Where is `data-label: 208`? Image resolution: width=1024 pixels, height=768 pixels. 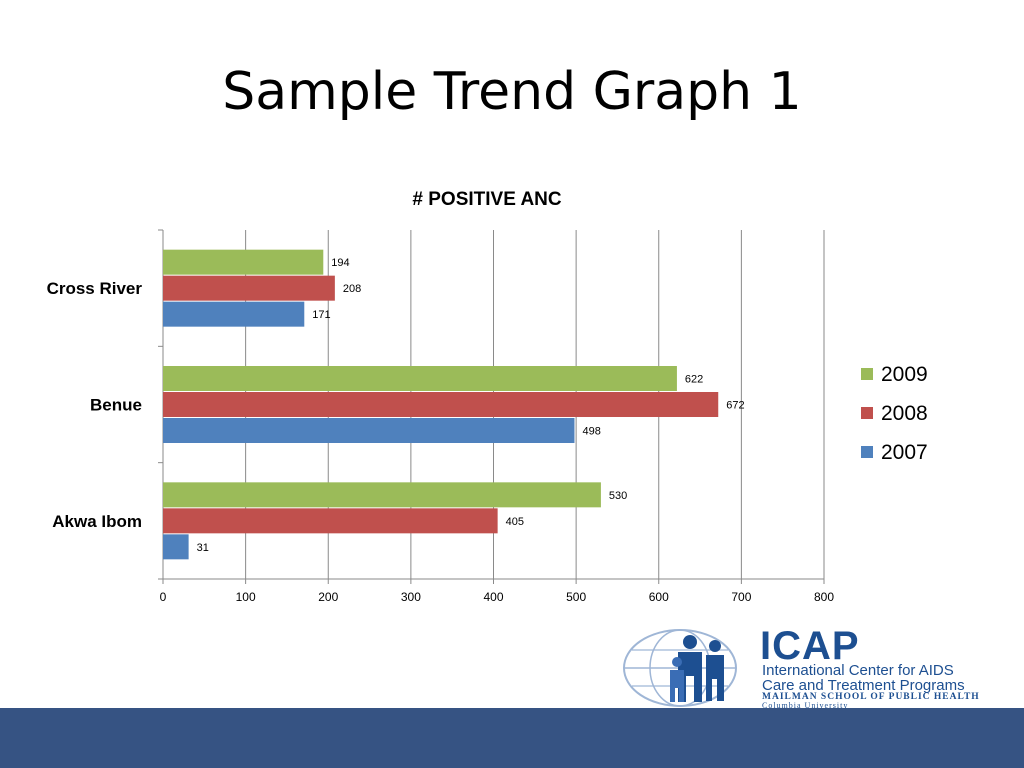
data-label: 208 is located at coordinates (352, 289).